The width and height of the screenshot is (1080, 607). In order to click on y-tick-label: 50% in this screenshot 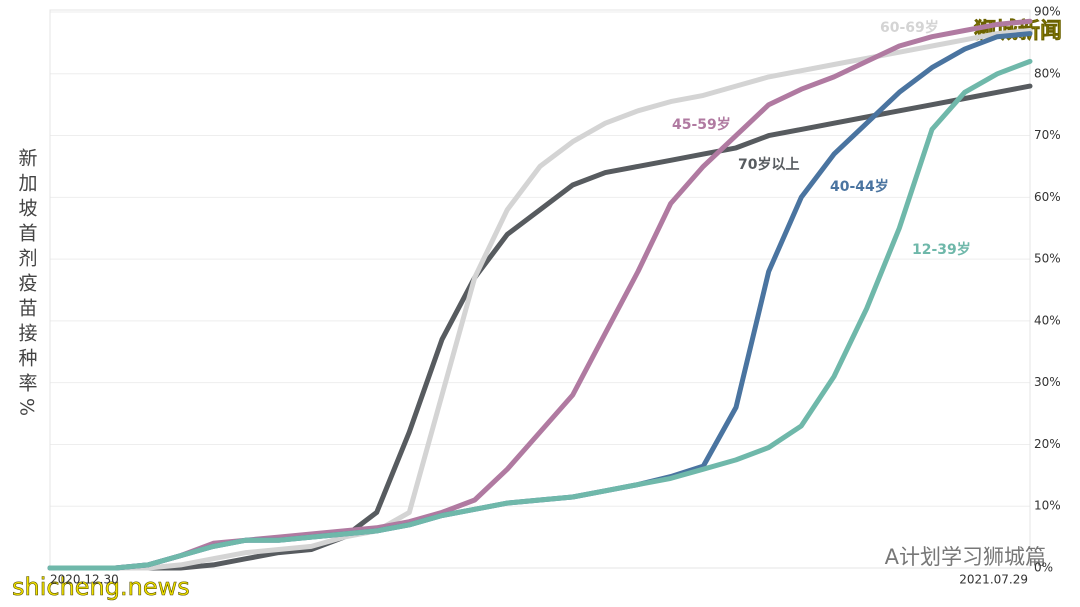, I will do `click(1047, 259)`.